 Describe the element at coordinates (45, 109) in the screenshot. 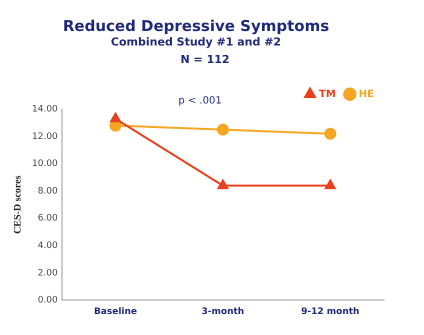

I see `y-tick-label: 14.00` at that location.